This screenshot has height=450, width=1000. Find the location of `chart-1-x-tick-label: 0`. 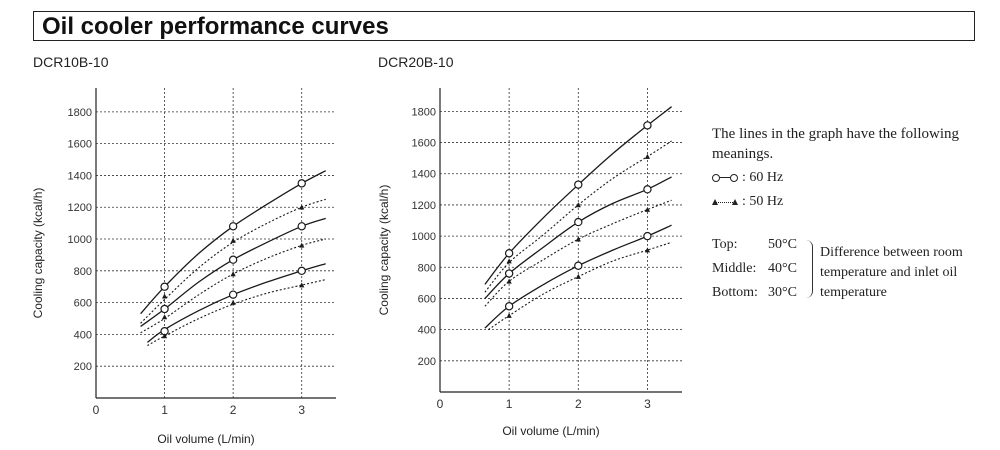

chart-1-x-tick-label: 0 is located at coordinates (96, 410).